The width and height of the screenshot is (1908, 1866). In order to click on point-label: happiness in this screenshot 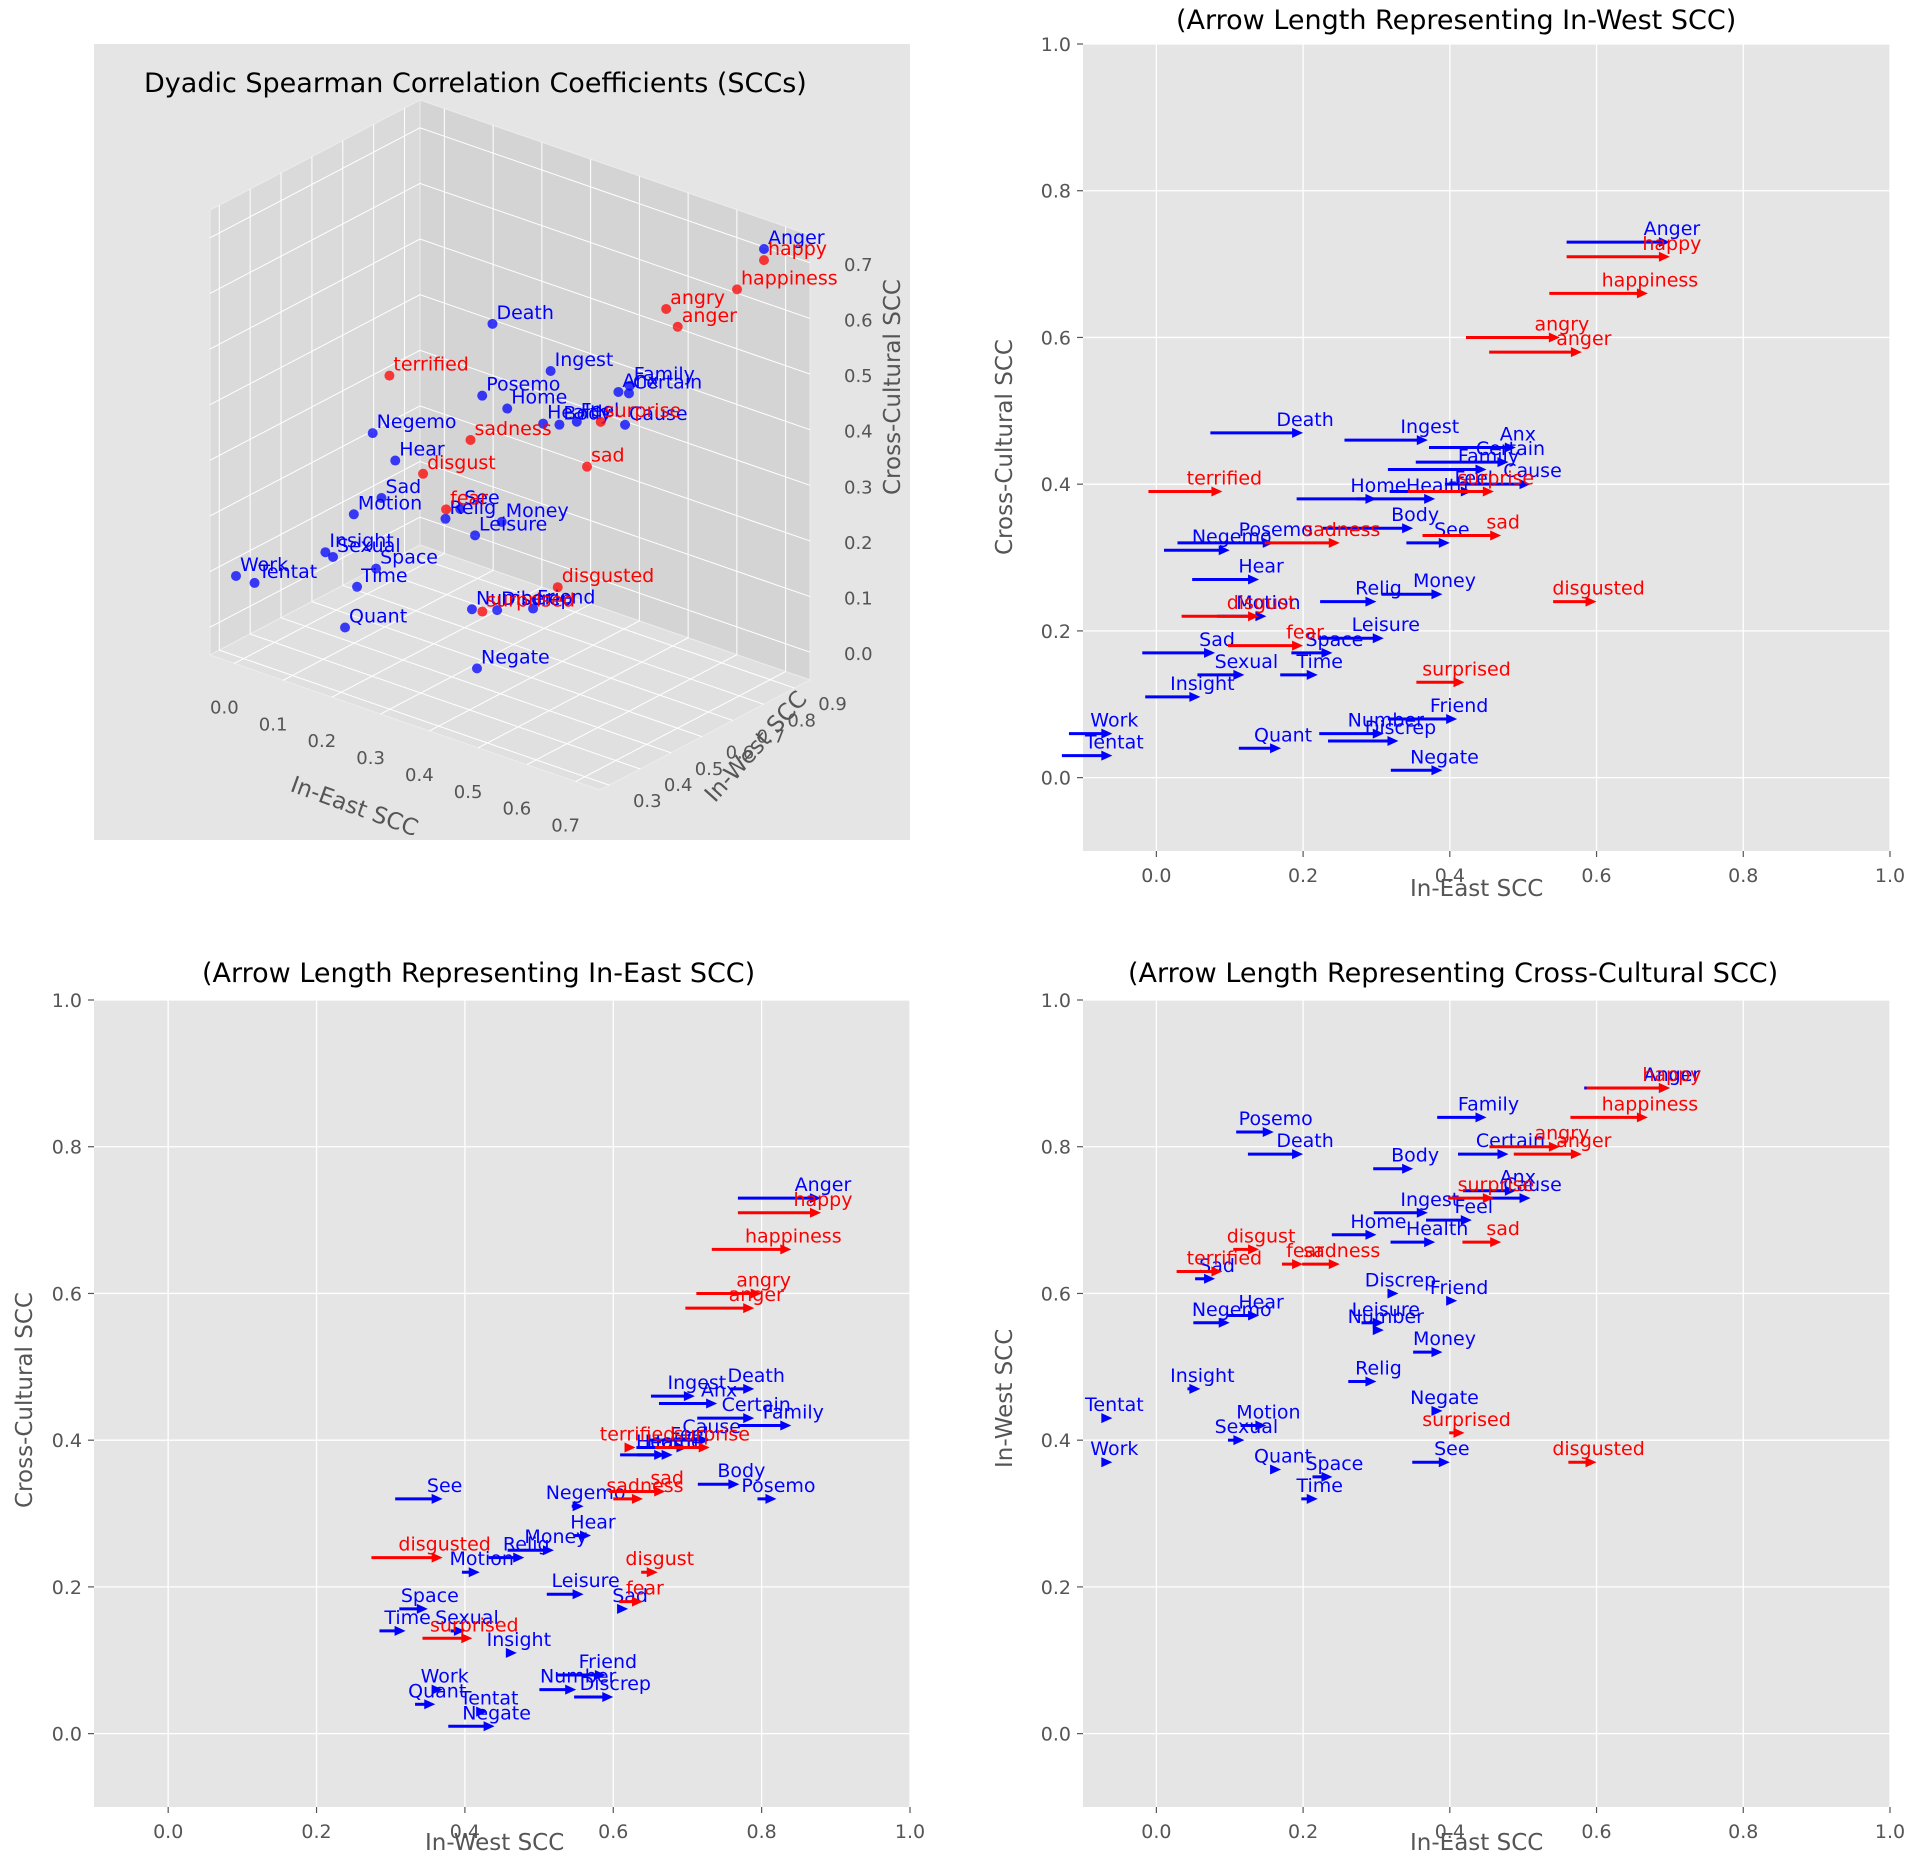, I will do `click(789, 278)`.